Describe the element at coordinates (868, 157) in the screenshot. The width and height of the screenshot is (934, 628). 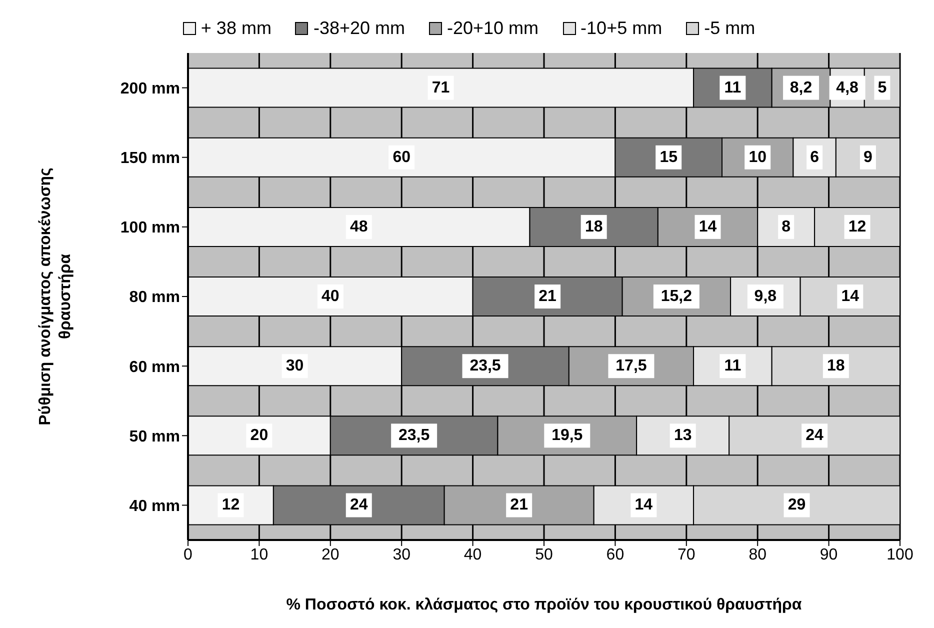
I see `data-label: 9` at that location.